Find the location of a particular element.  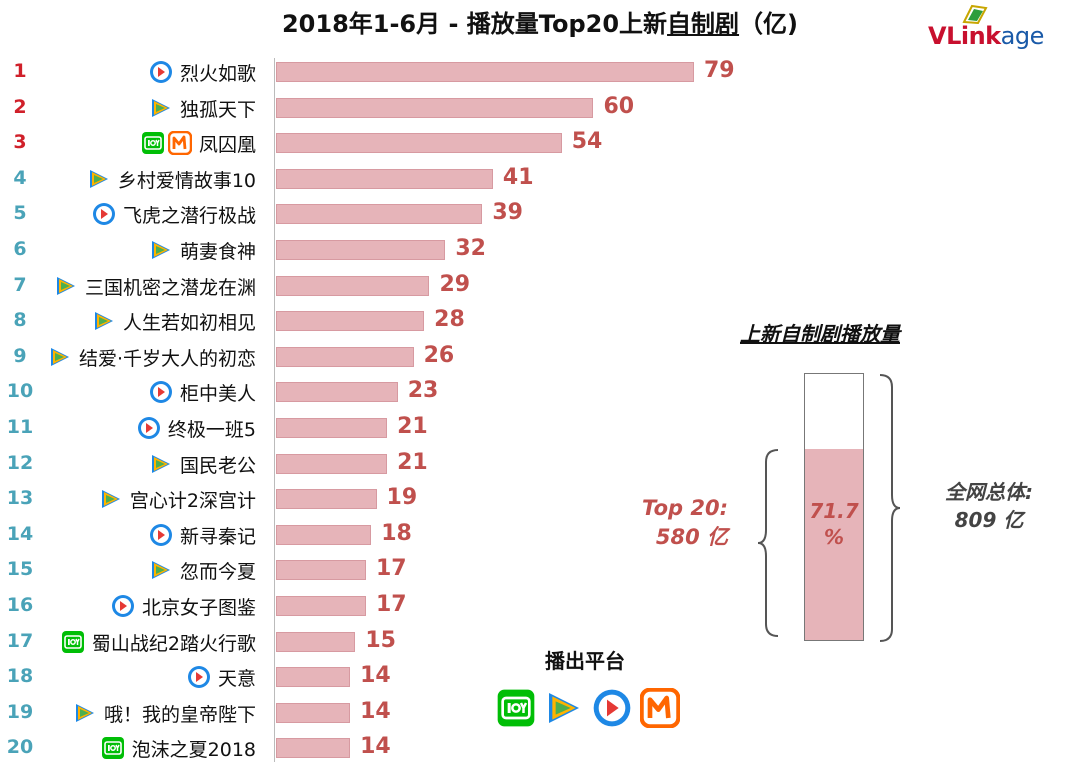

value-label: 26 is located at coordinates (439, 355).